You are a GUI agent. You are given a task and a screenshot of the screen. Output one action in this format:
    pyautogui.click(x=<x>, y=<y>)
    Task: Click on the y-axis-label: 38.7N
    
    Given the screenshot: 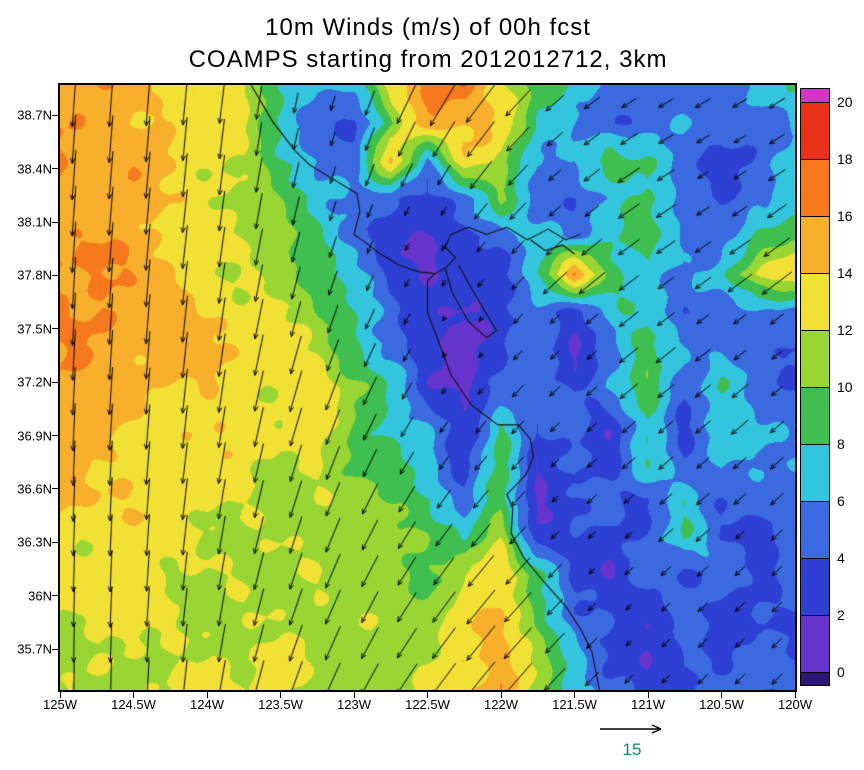 What is the action you would take?
    pyautogui.click(x=34, y=115)
    